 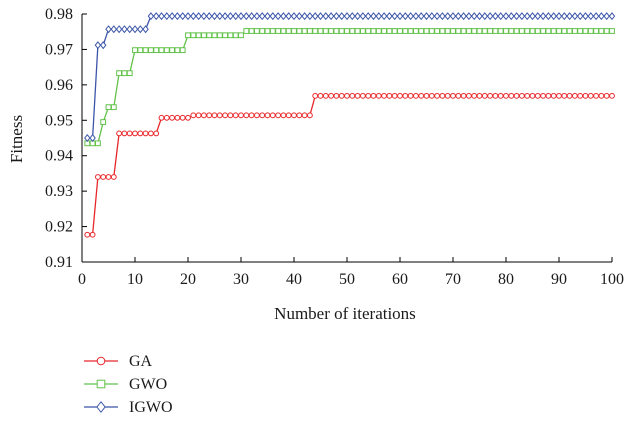 I want to click on x-axis-title: Number of iterations, so click(x=345, y=313).